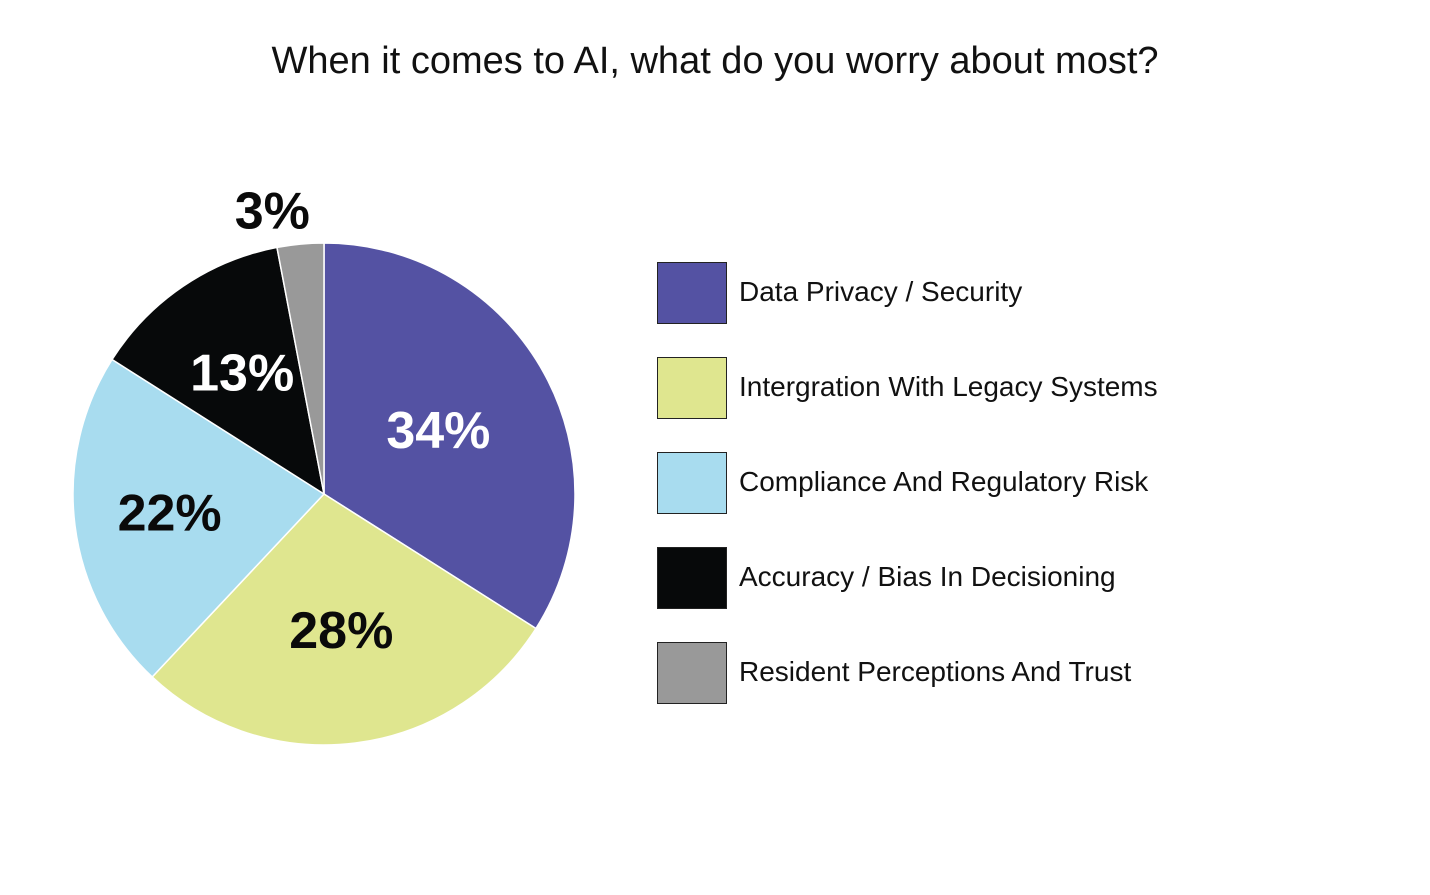  I want to click on pie-slice-compliance-and-regulatory-risk, so click(199, 518).